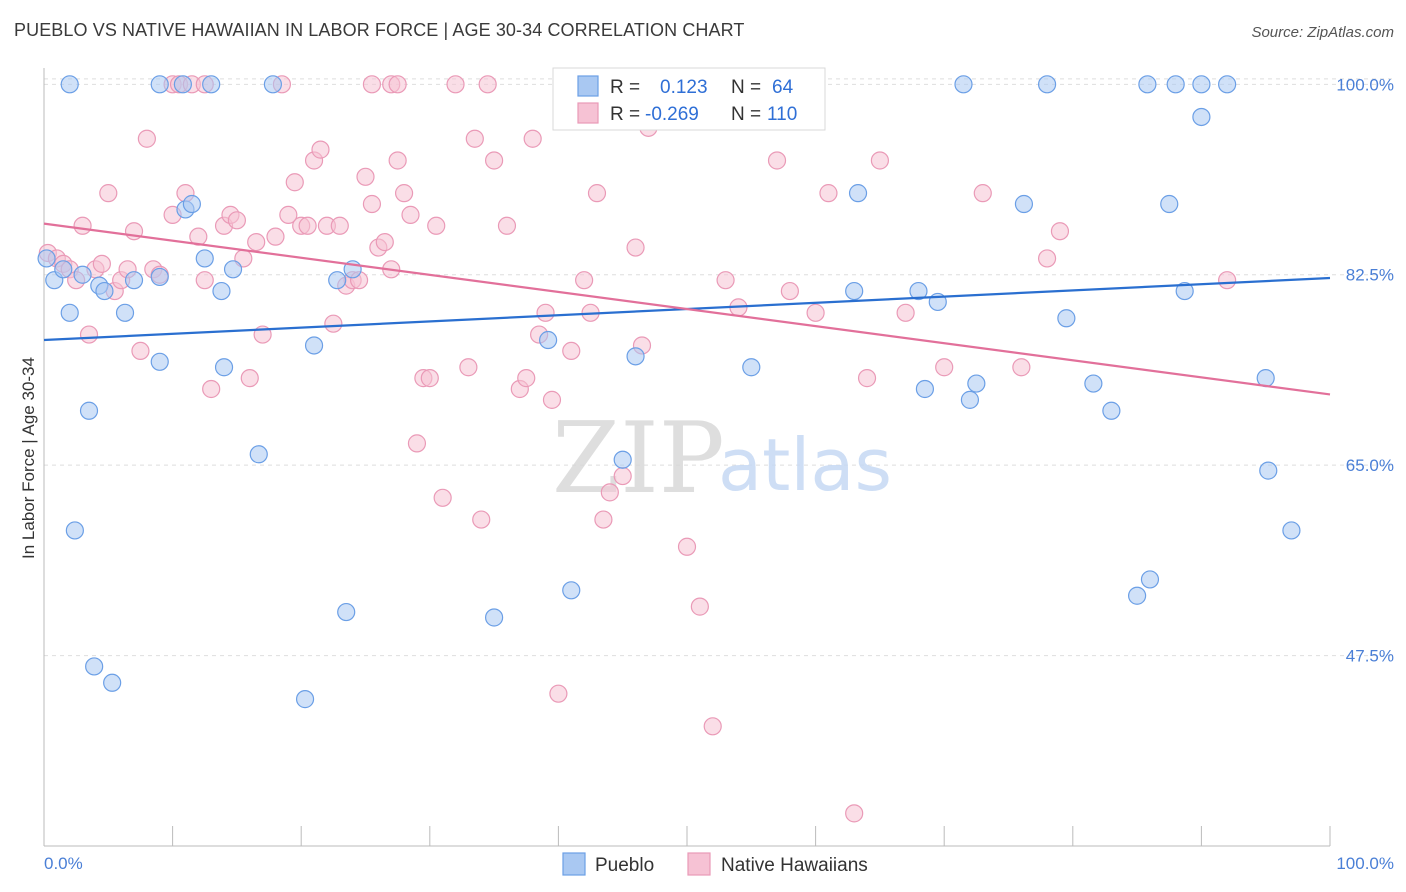 The image size is (1406, 892). Describe the element at coordinates (794, 865) in the screenshot. I see `bottom-legend-label-hawaiian: Native Hawaiians` at that location.